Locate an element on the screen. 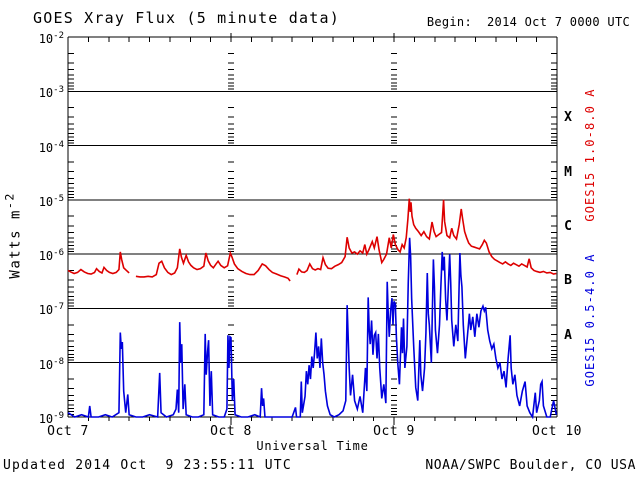 This screenshot has width=640, height=480. y-tick-label: 10-9 is located at coordinates (51, 418).